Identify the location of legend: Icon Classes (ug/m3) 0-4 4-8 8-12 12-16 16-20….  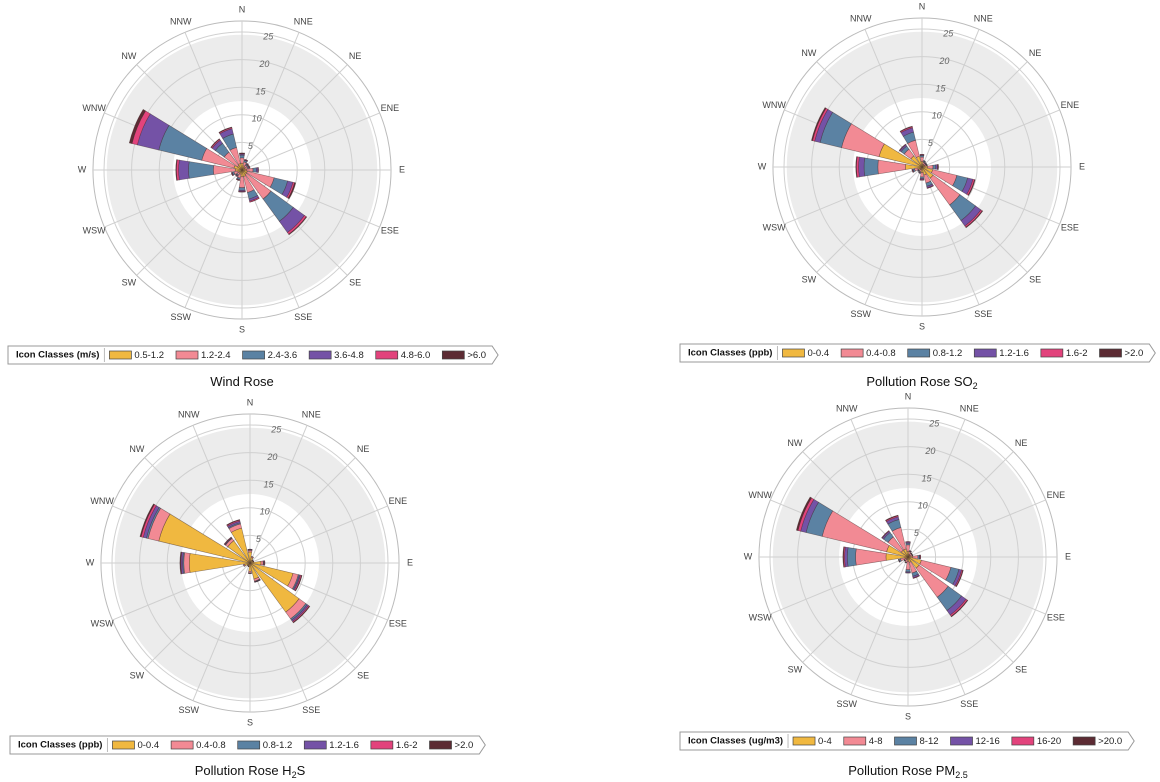
(907, 741).